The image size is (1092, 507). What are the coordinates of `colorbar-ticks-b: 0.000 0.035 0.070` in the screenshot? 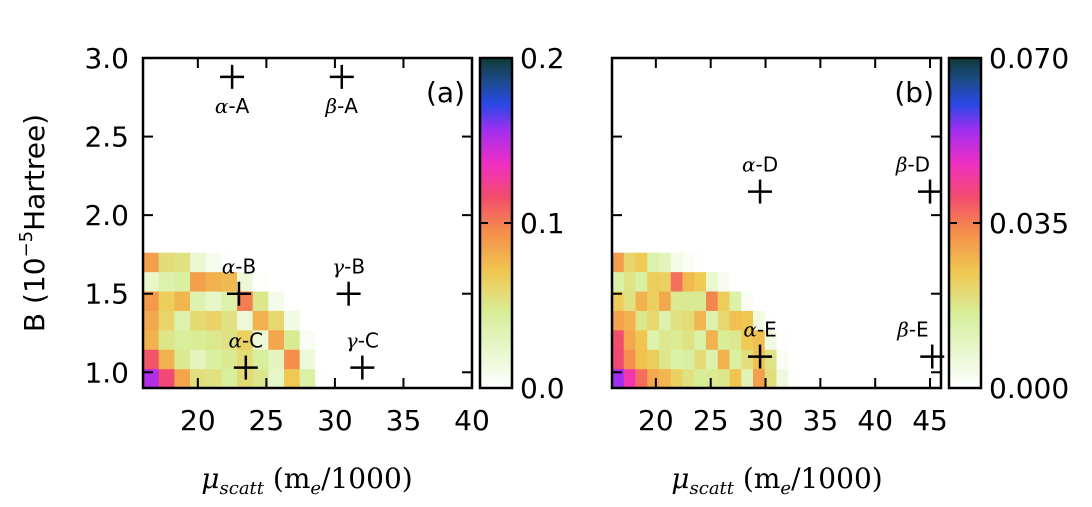 It's located at (1009, 223).